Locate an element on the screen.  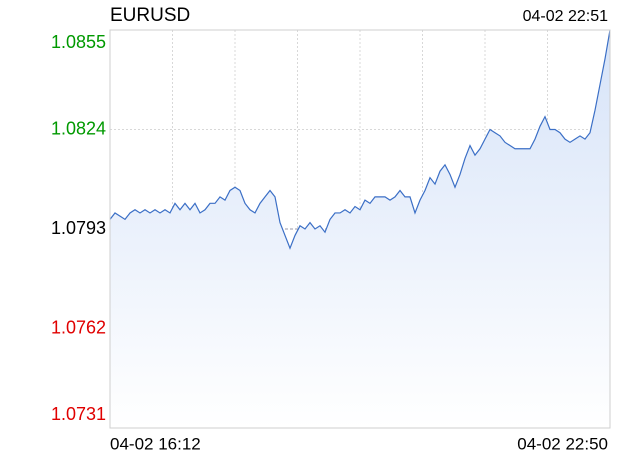
y-tick-label: 1.0762 is located at coordinates (78, 327).